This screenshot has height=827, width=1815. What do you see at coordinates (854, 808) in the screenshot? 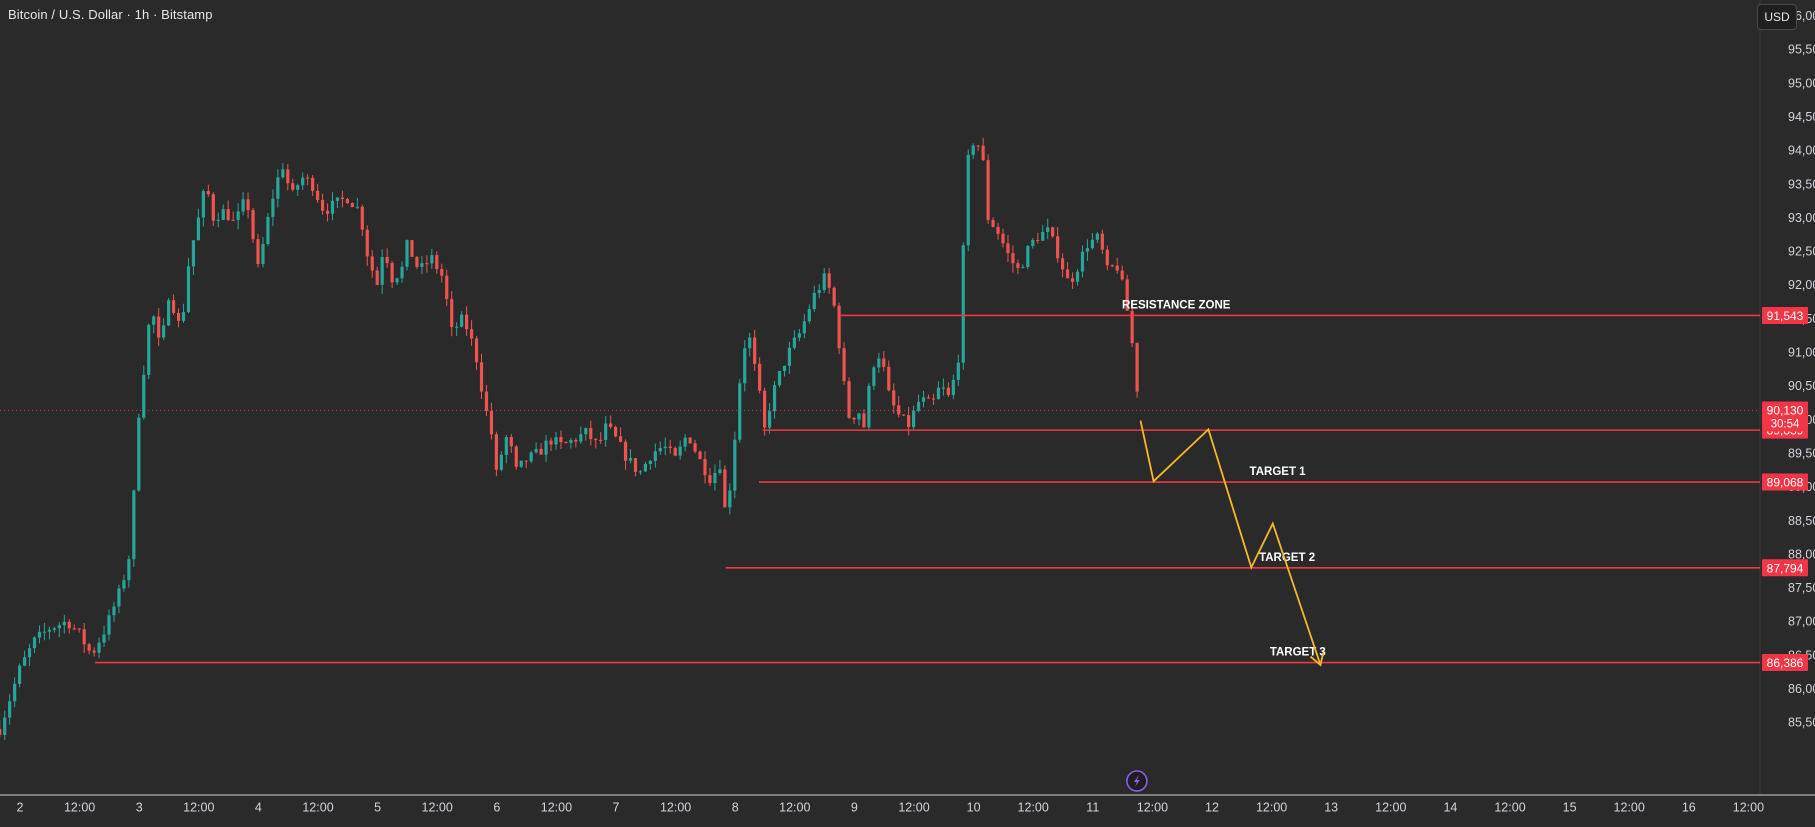
I see `x-tick-label: 9` at bounding box center [854, 808].